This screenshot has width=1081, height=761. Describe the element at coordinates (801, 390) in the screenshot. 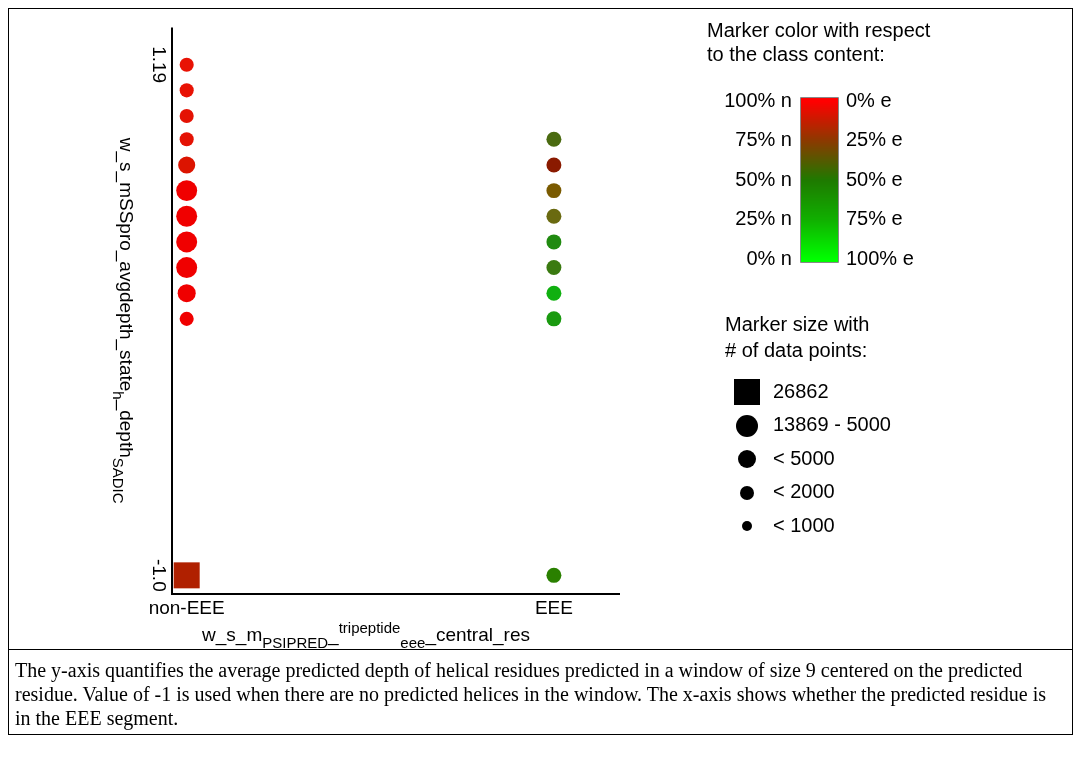

I see `text: 26862` at that location.